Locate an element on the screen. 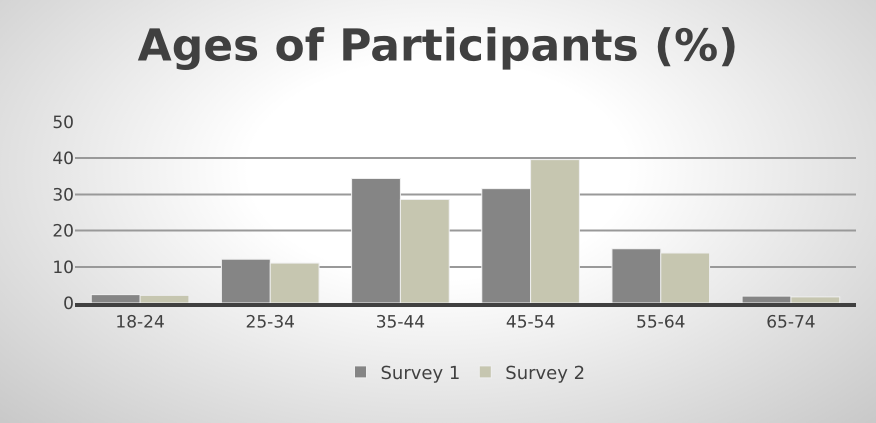 The width and height of the screenshot is (876, 423). y-tick-label: 40 is located at coordinates (63, 159).